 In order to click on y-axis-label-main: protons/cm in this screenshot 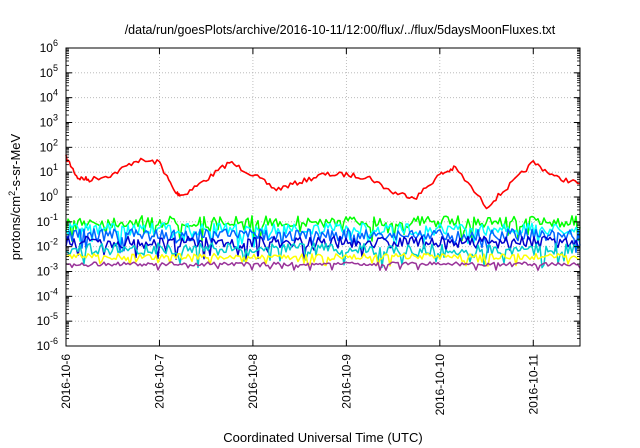, I will do `click(15, 228)`.